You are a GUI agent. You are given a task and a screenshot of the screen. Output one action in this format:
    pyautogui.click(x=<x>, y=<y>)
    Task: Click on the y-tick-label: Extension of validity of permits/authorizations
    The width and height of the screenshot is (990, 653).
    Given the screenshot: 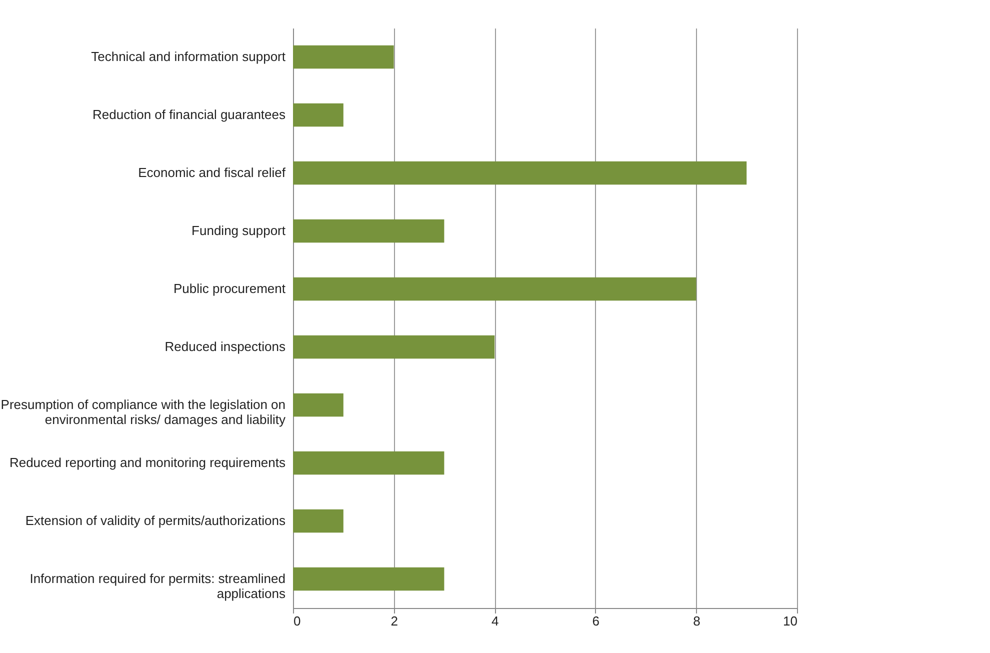 What is the action you would take?
    pyautogui.click(x=155, y=520)
    